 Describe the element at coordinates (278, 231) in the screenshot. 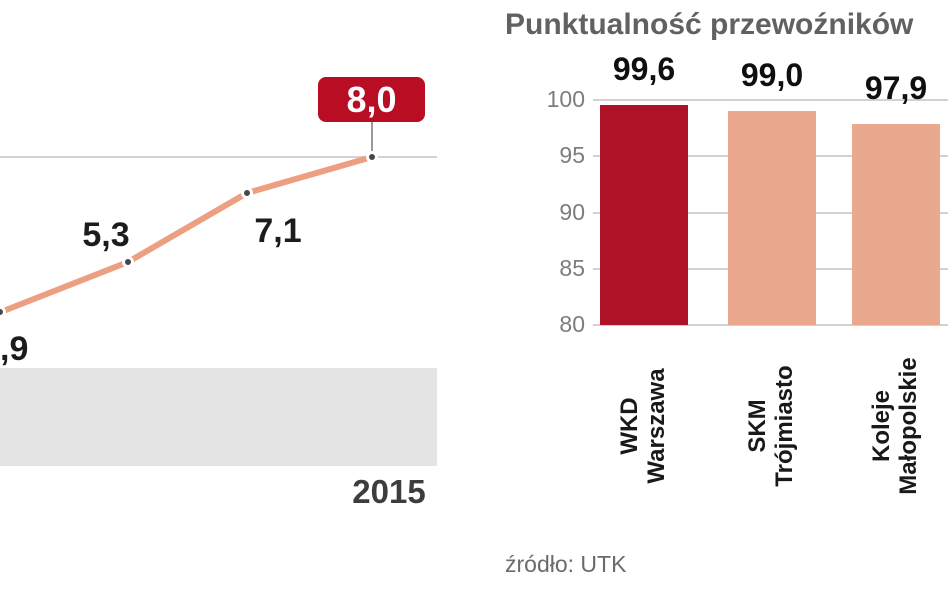

I see `point-label: 7,1` at that location.